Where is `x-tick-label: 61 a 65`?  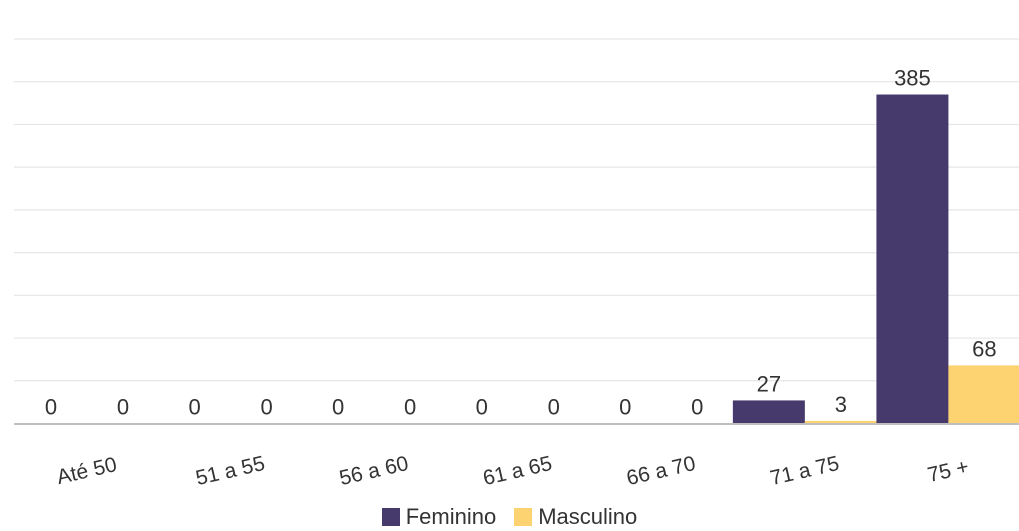 x-tick-label: 61 a 65 is located at coordinates (517, 471).